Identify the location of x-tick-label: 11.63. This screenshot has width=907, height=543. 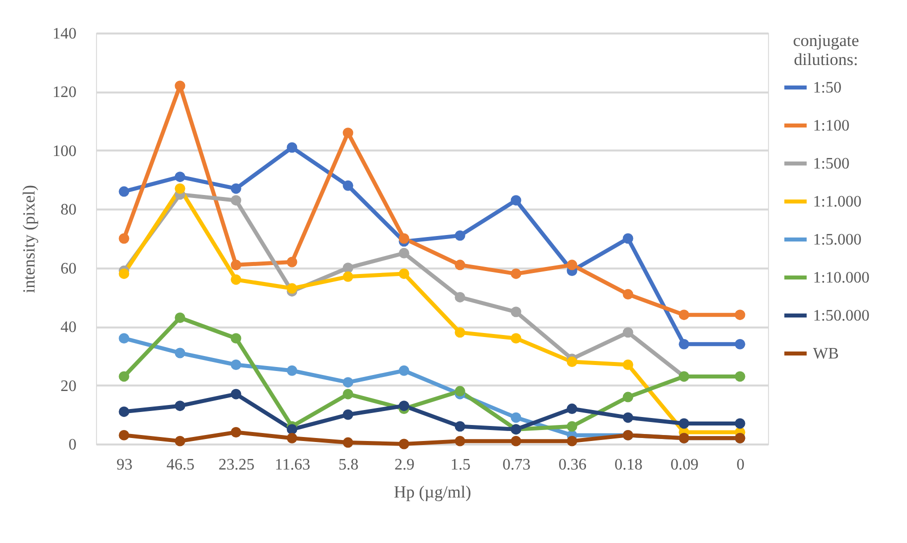
(292, 465).